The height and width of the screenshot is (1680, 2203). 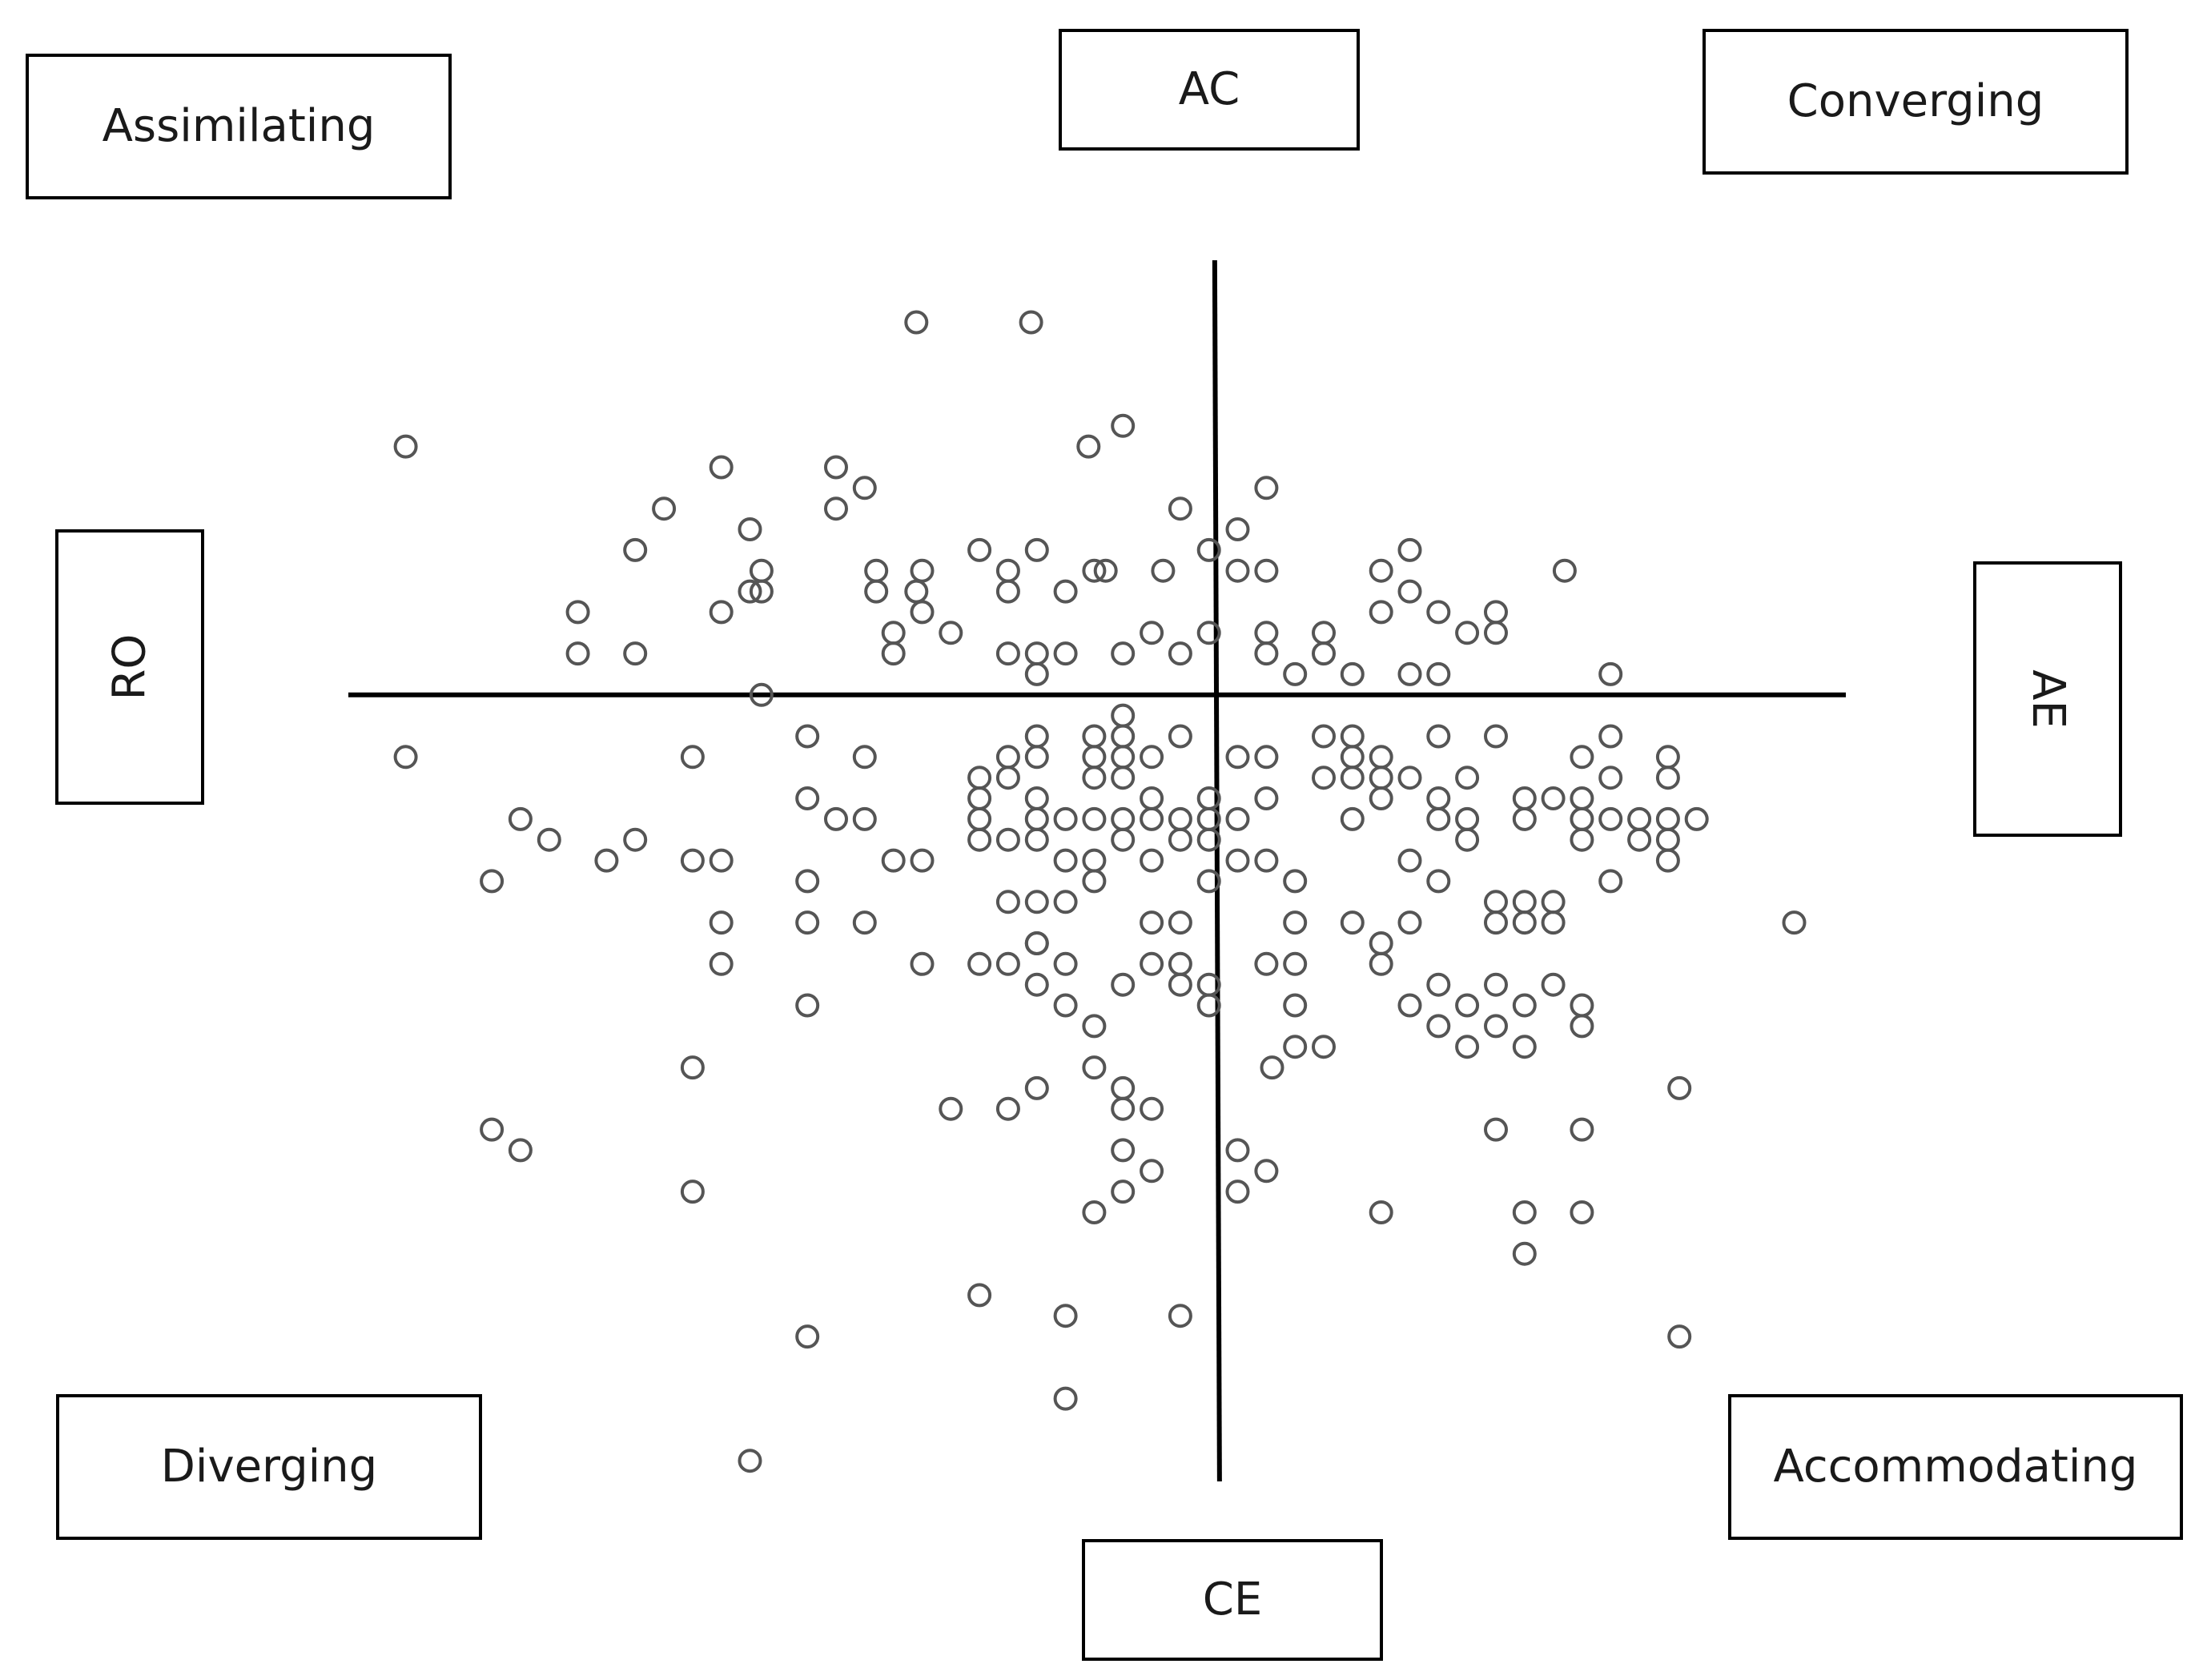 I want to click on axis-label-ae: AE, so click(x=2047, y=699).